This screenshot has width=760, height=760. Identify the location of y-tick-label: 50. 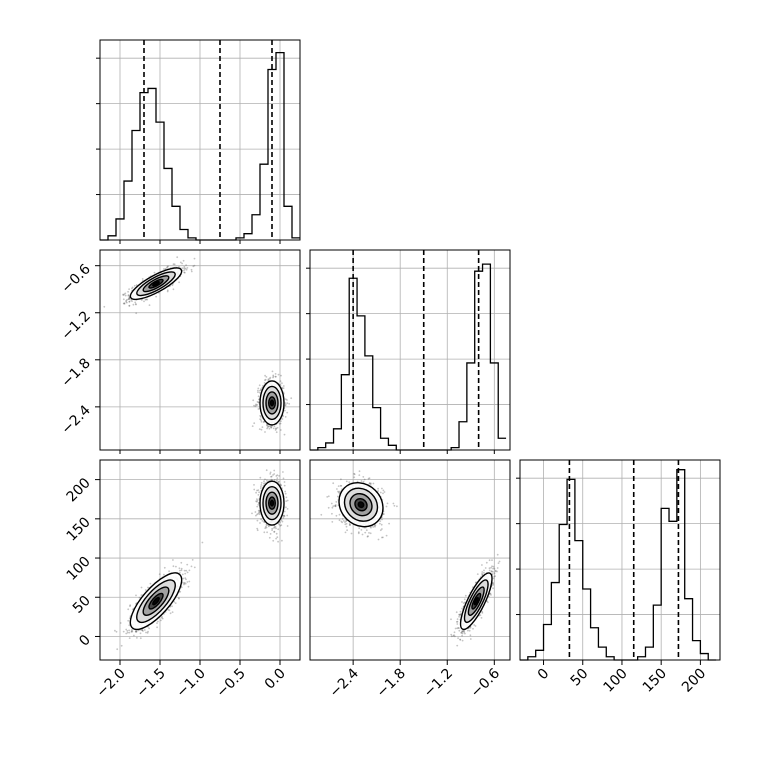
(82, 605).